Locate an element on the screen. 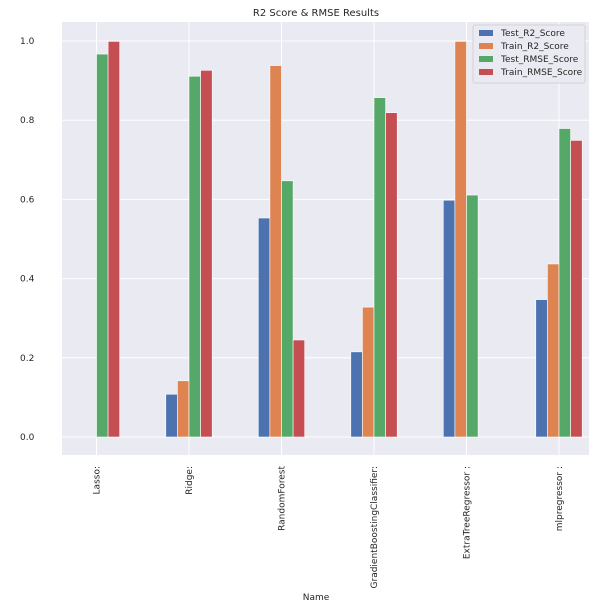 This screenshot has height=609, width=595. legend-label: Test_RMSE_Score is located at coordinates (539, 60).